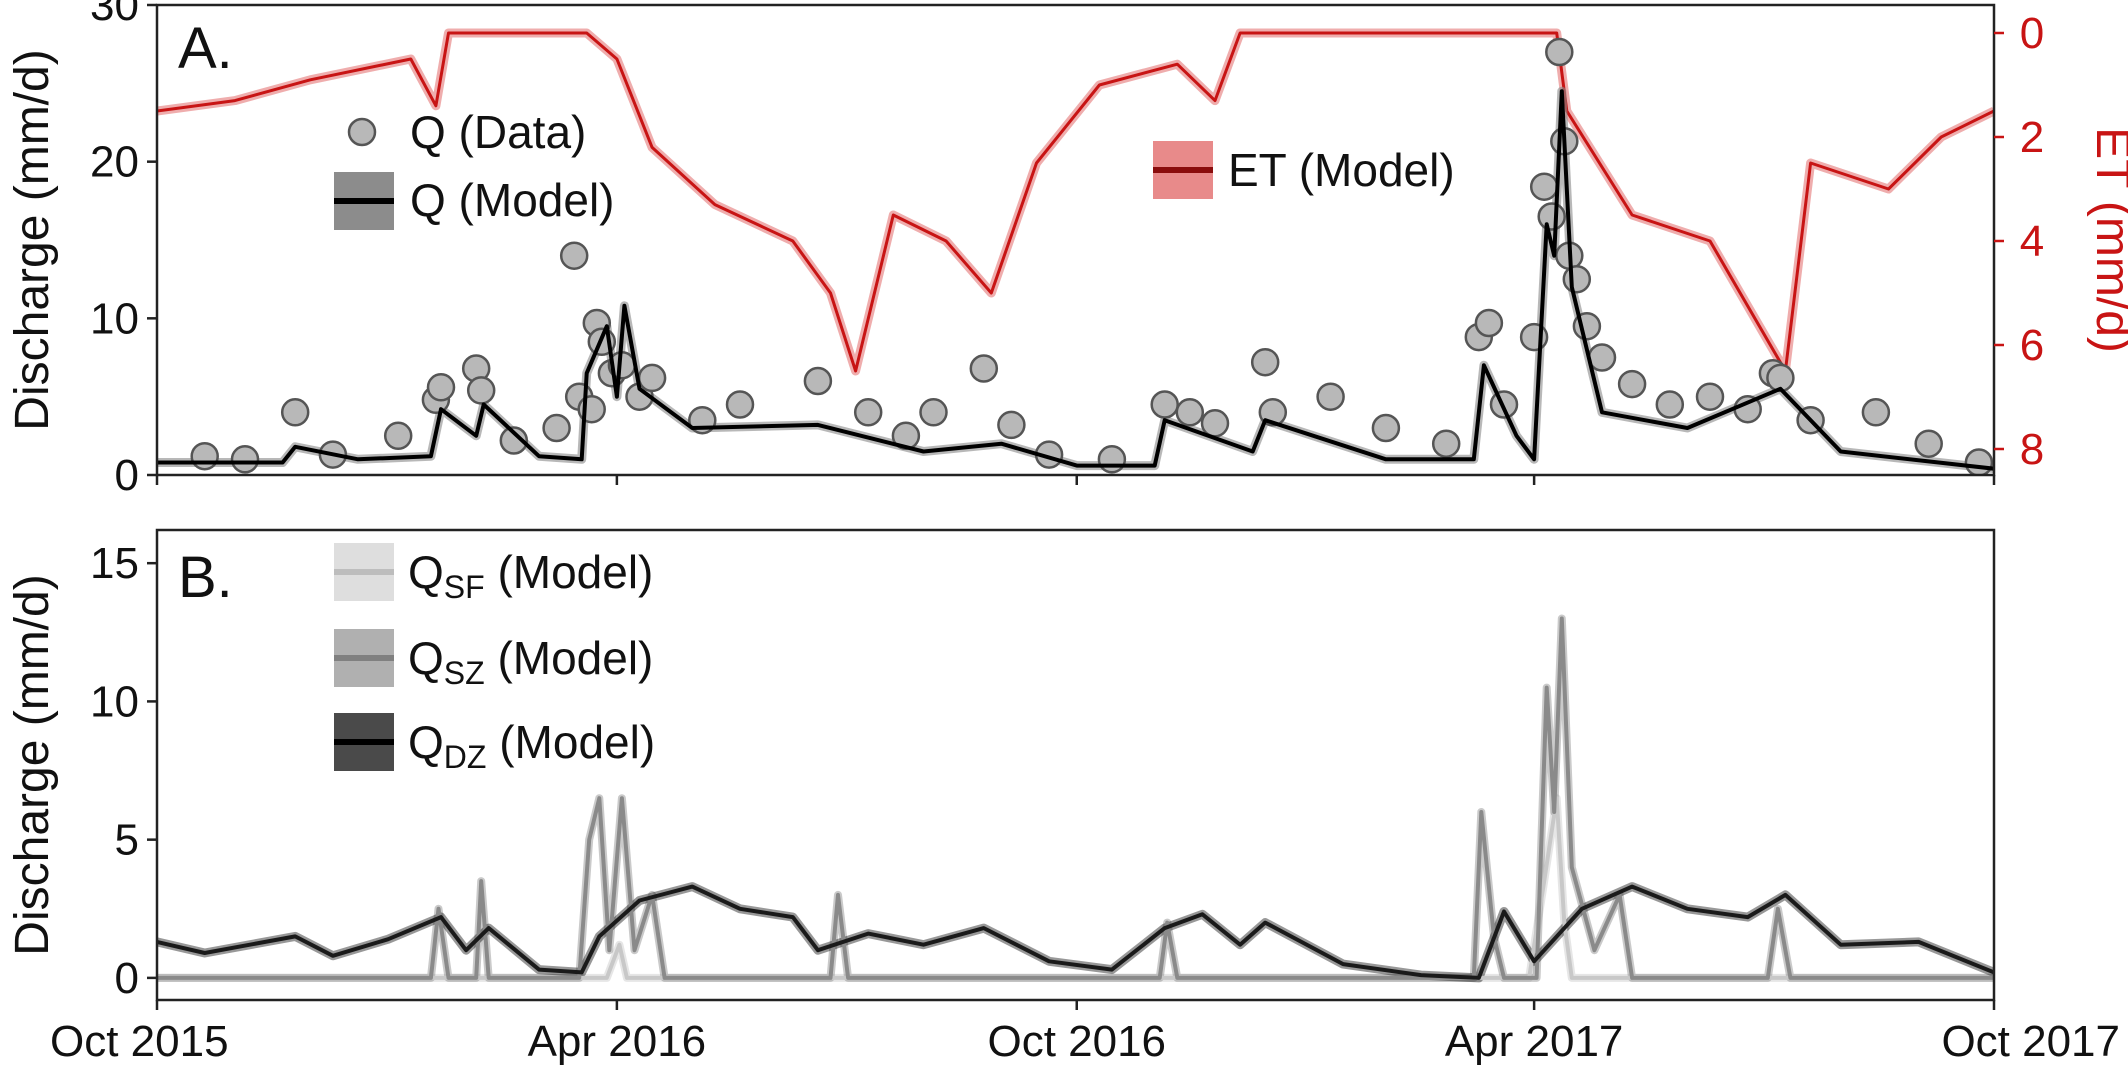 The width and height of the screenshot is (2128, 1069). What do you see at coordinates (617, 1041) in the screenshot?
I see `panel-b-xtick-label-1: Apr 2016` at bounding box center [617, 1041].